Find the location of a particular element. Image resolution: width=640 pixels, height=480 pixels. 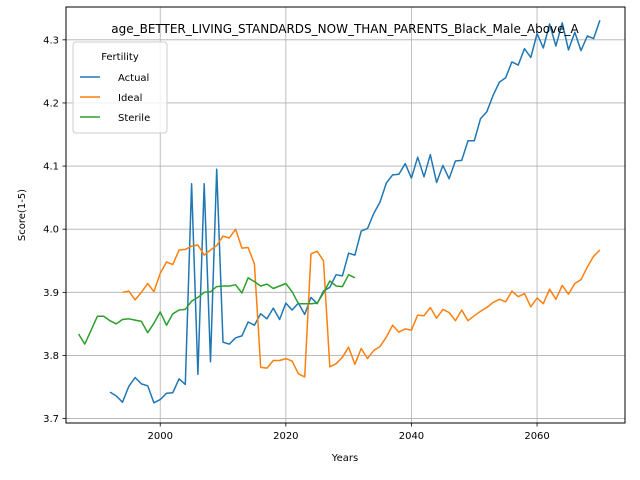

y-tick-label: 3.8 is located at coordinates (51, 356).